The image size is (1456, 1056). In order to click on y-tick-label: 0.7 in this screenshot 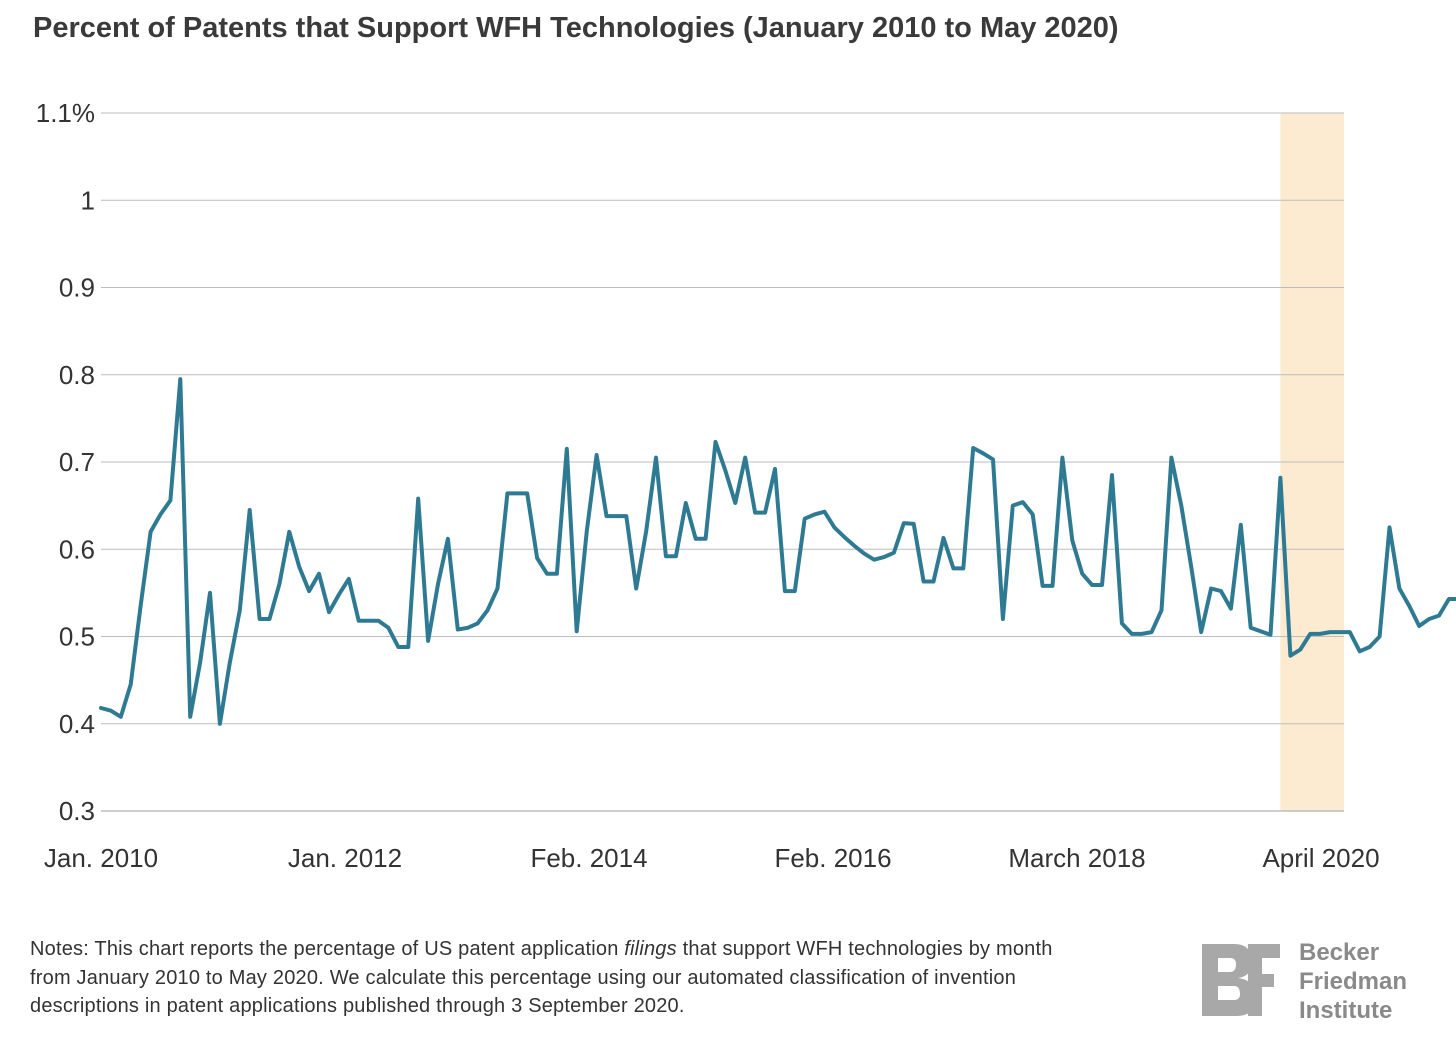, I will do `click(77, 462)`.